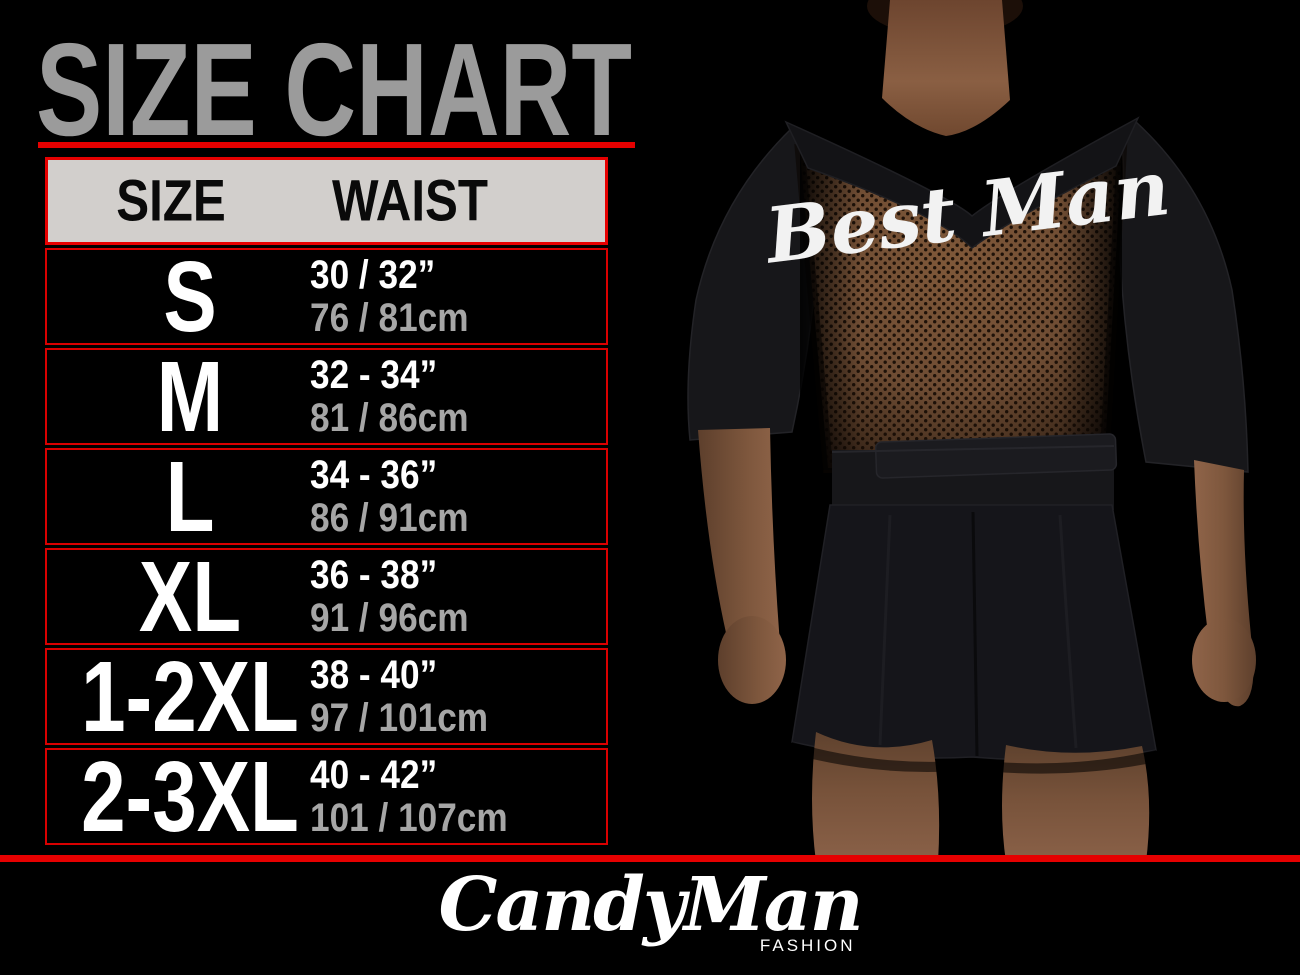  What do you see at coordinates (373, 374) in the screenshot?
I see `waist-inches: 32 - 34”` at bounding box center [373, 374].